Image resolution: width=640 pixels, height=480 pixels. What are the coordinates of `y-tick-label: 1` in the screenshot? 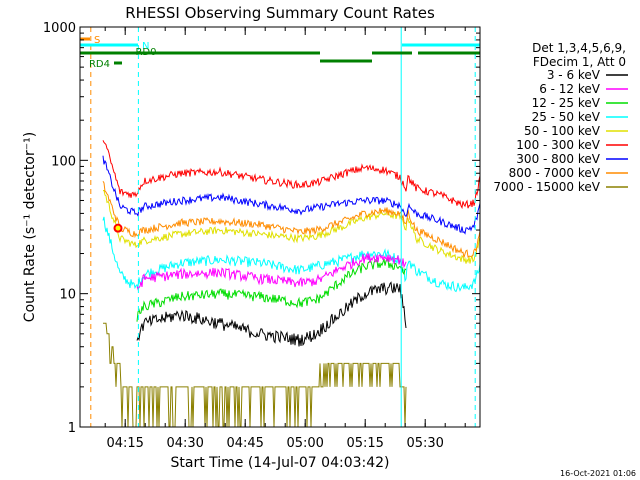 It's located at (72, 428).